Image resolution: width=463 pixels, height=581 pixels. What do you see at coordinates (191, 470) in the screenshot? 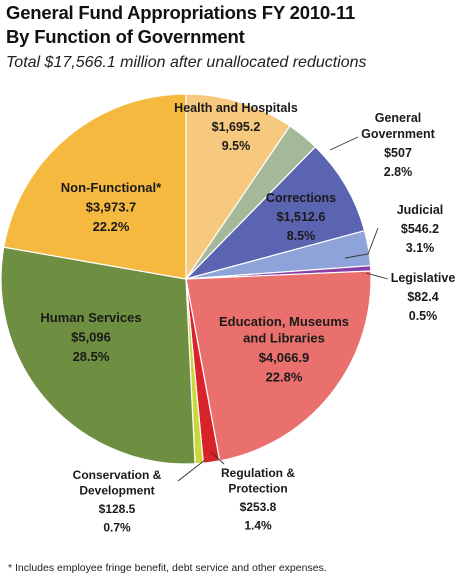
I see `leader-line-conservation-development` at bounding box center [191, 470].